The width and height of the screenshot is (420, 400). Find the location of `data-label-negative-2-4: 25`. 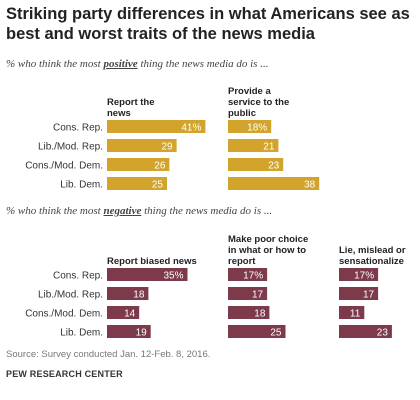

data-label-negative-2-4: 25 is located at coordinates (276, 333).